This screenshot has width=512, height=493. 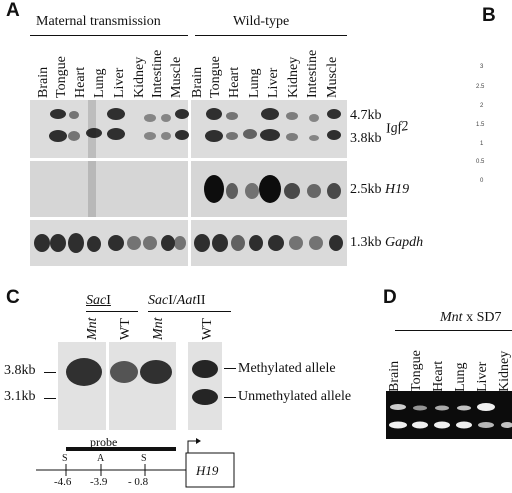 What do you see at coordinates (312, 73) in the screenshot?
I see `lane-label-wildtype: Intestine` at bounding box center [312, 73].